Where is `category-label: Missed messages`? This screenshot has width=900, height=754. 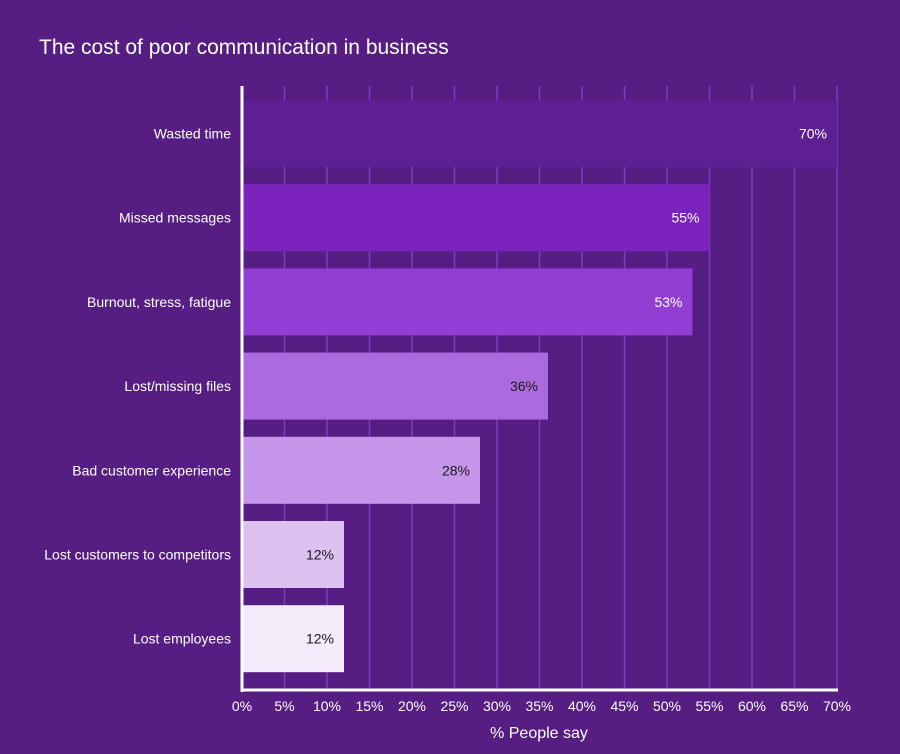 category-label: Missed messages is located at coordinates (175, 218).